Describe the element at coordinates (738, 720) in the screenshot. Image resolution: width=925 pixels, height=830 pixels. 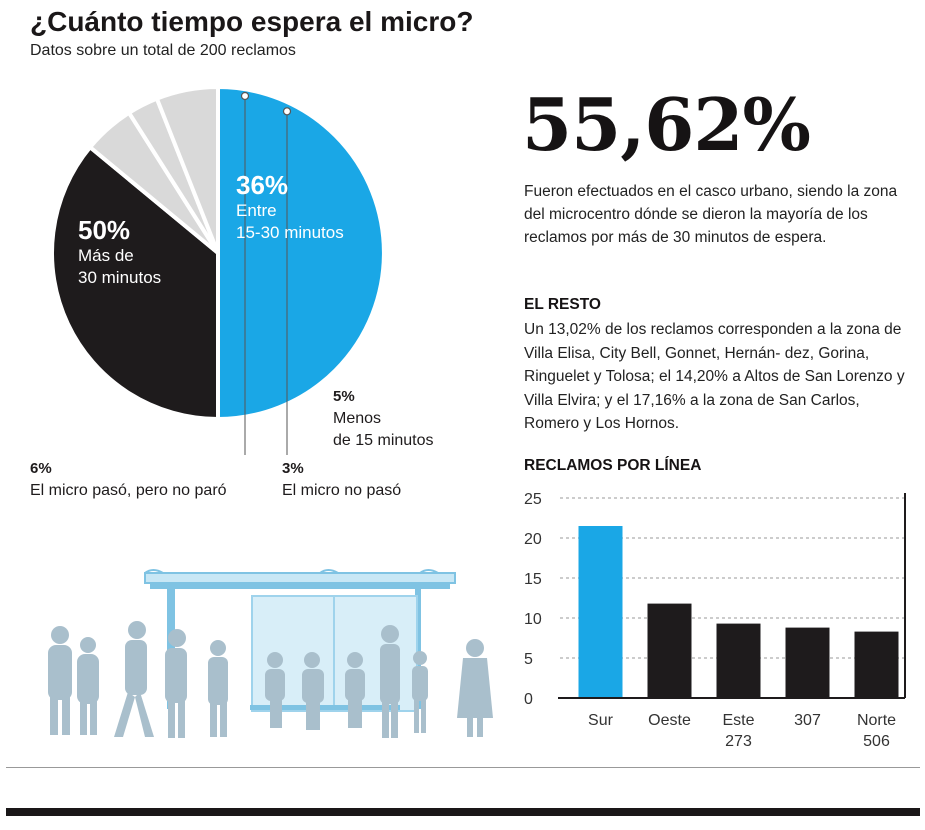
I see `x-tick-label: Este` at that location.